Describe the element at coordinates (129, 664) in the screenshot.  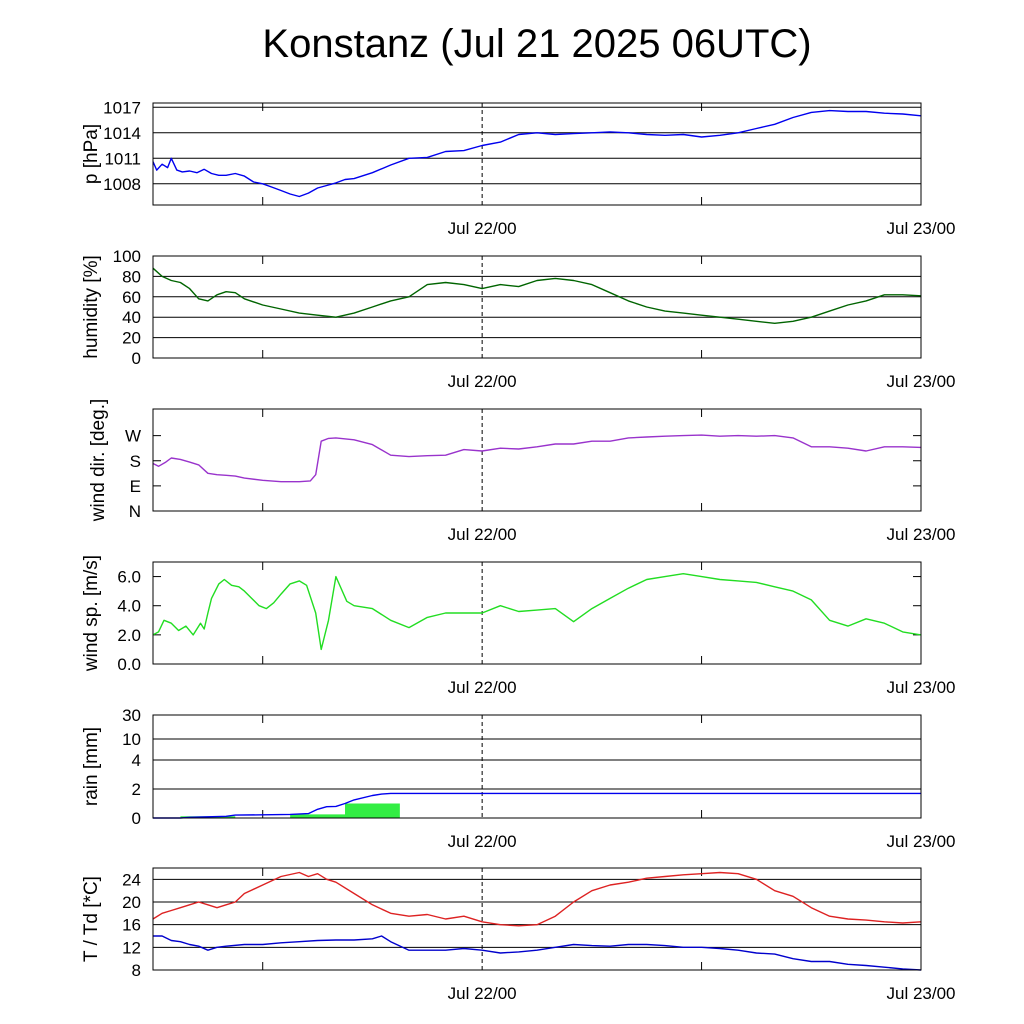
I see `y-tick-label: 0.0` at that location.